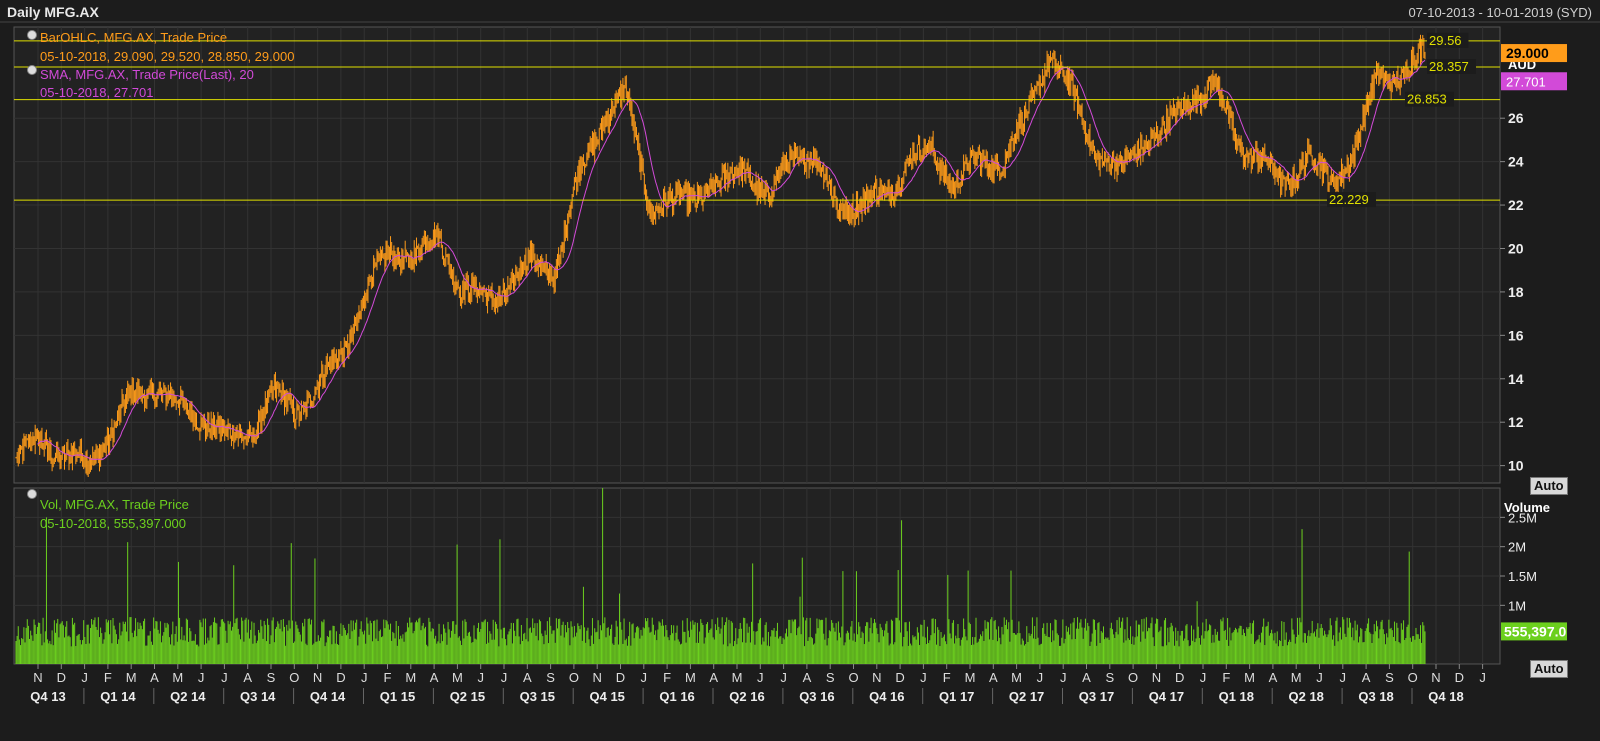  Describe the element at coordinates (1527, 53) in the screenshot. I see `last-price-label: 29.000` at that location.